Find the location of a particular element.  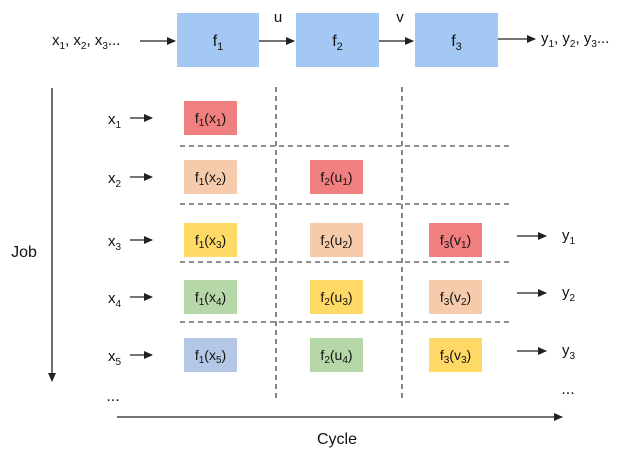

stage-cell-label: f2​(u3​) is located at coordinates (336, 298).